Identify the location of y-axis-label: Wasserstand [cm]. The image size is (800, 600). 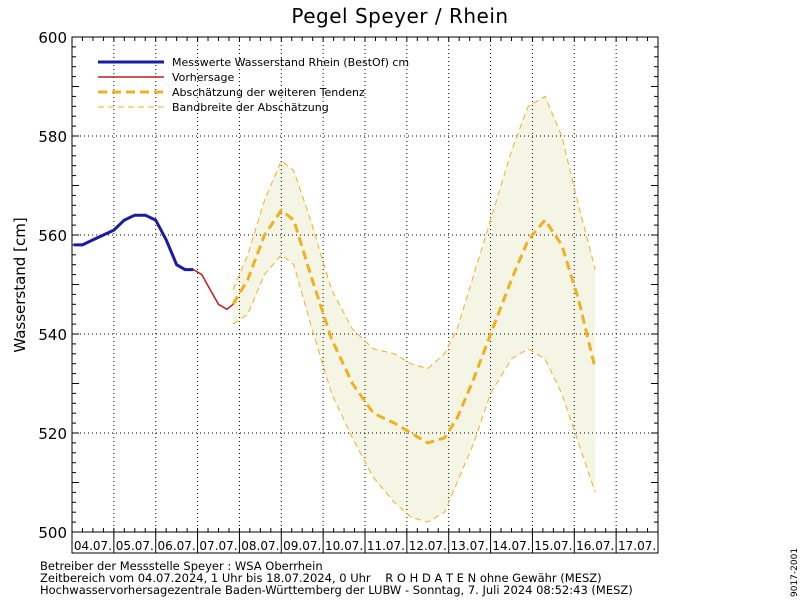
(20, 284).